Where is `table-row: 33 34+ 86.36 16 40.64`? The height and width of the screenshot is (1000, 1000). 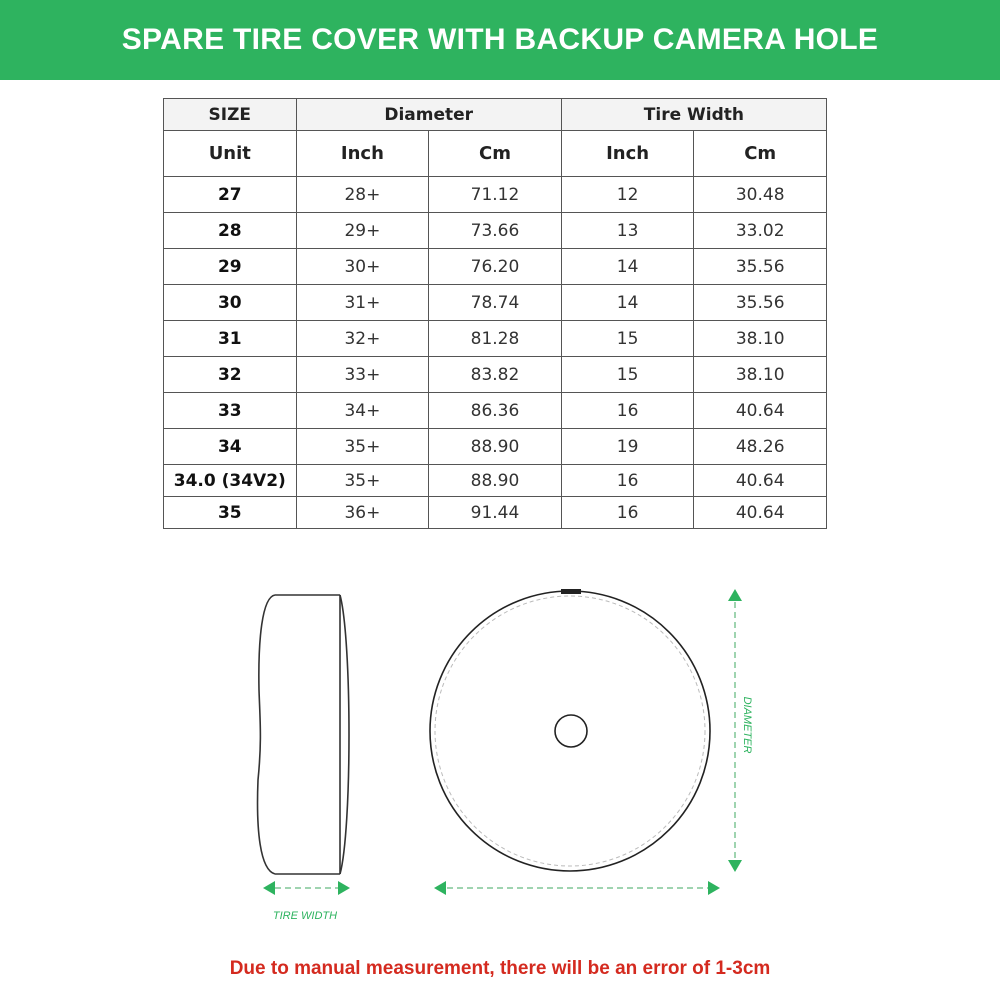 table-row: 33 34+ 86.36 16 40.64 is located at coordinates (495, 410).